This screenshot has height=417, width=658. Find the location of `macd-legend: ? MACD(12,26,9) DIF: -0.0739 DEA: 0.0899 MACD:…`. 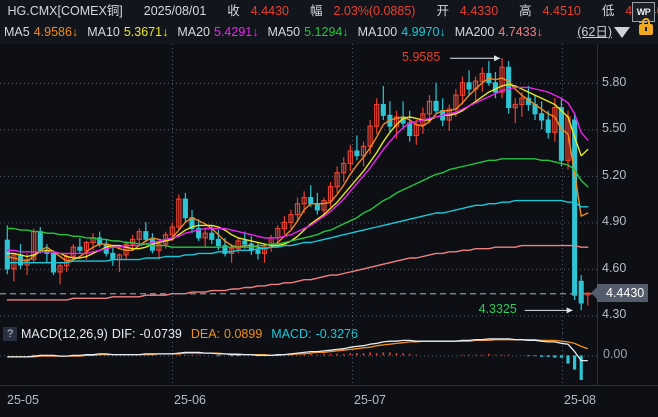

macd-legend: ? MACD(12,26,9) DIF: -0.0739 DEA: 0.0899 MACD:… is located at coordinates (329, 334).